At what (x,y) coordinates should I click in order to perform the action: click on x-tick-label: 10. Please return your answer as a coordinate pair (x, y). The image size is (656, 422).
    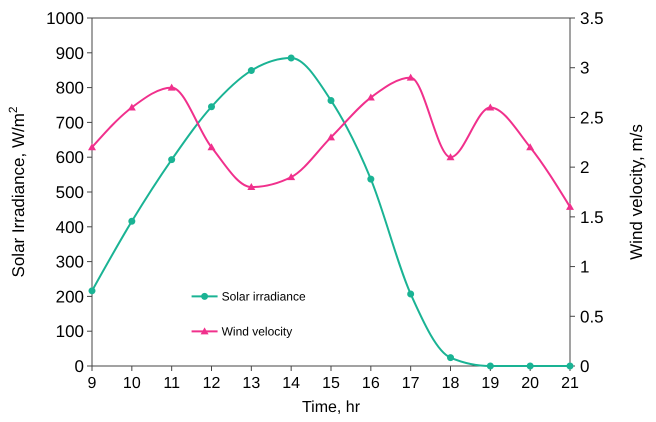
    Looking at the image, I should click on (131, 383).